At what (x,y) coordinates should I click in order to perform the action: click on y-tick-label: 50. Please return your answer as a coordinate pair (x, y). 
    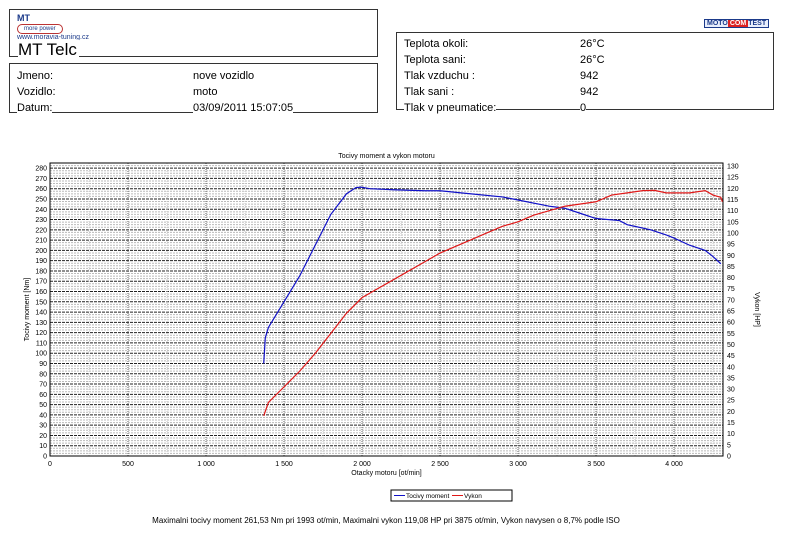
    Looking at the image, I should click on (43, 405).